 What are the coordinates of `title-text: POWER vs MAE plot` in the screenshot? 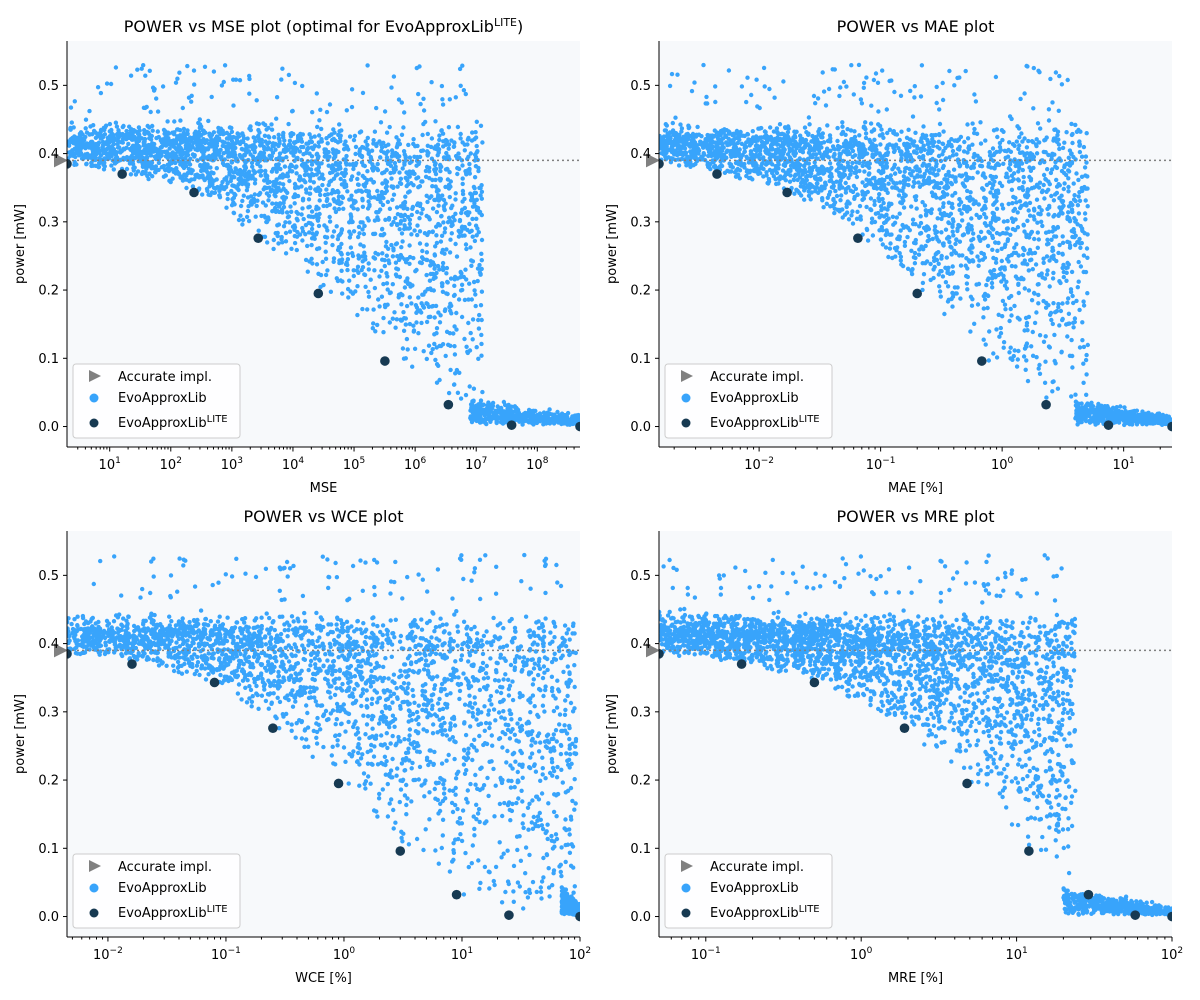 It's located at (916, 26).